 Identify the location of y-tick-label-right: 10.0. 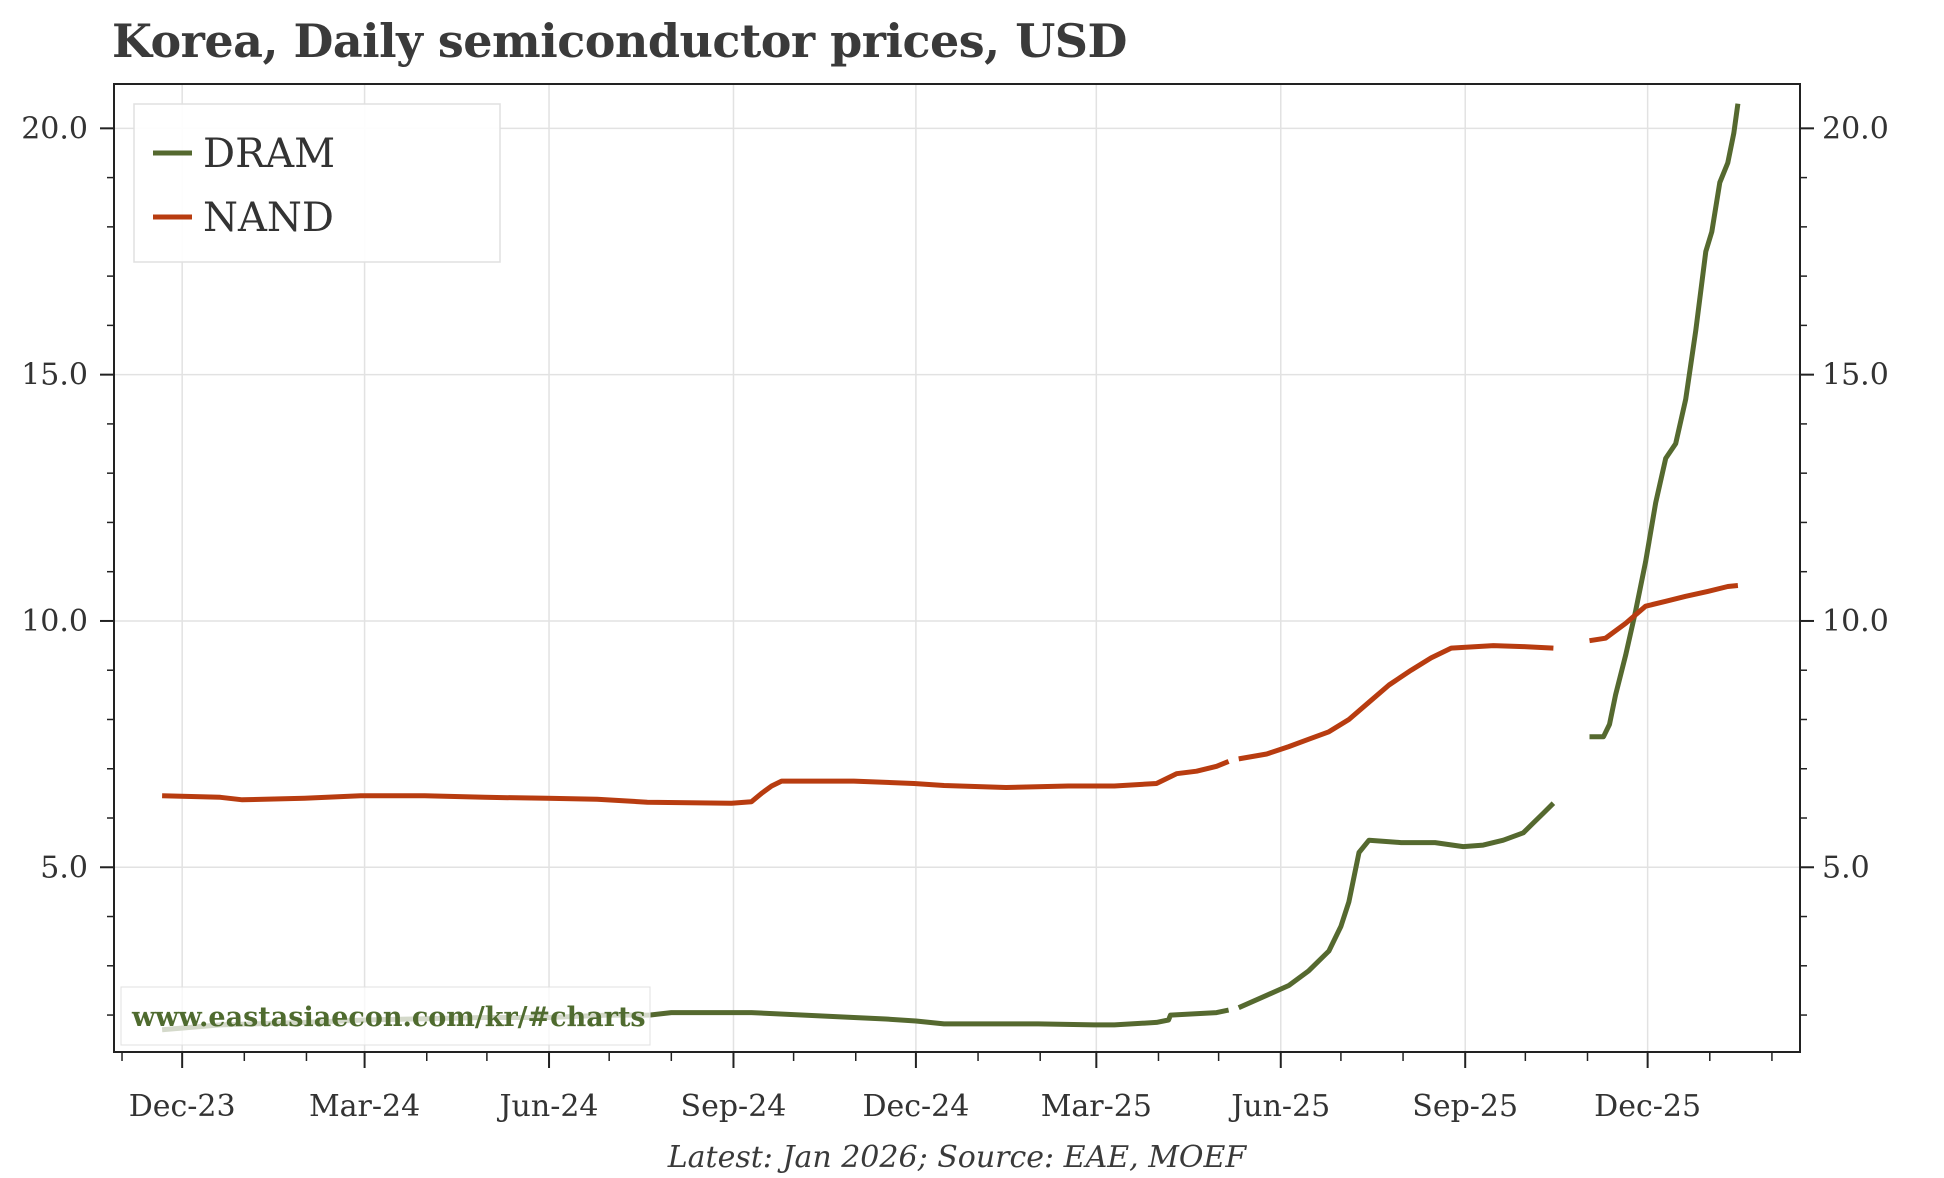
(1855, 621).